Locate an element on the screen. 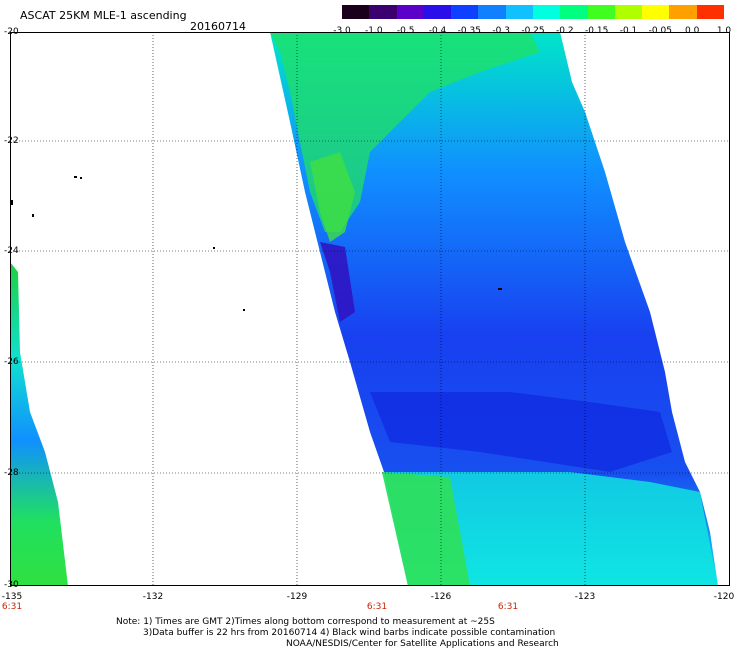  color-scale-label: -0.15 is located at coordinates (597, 31).